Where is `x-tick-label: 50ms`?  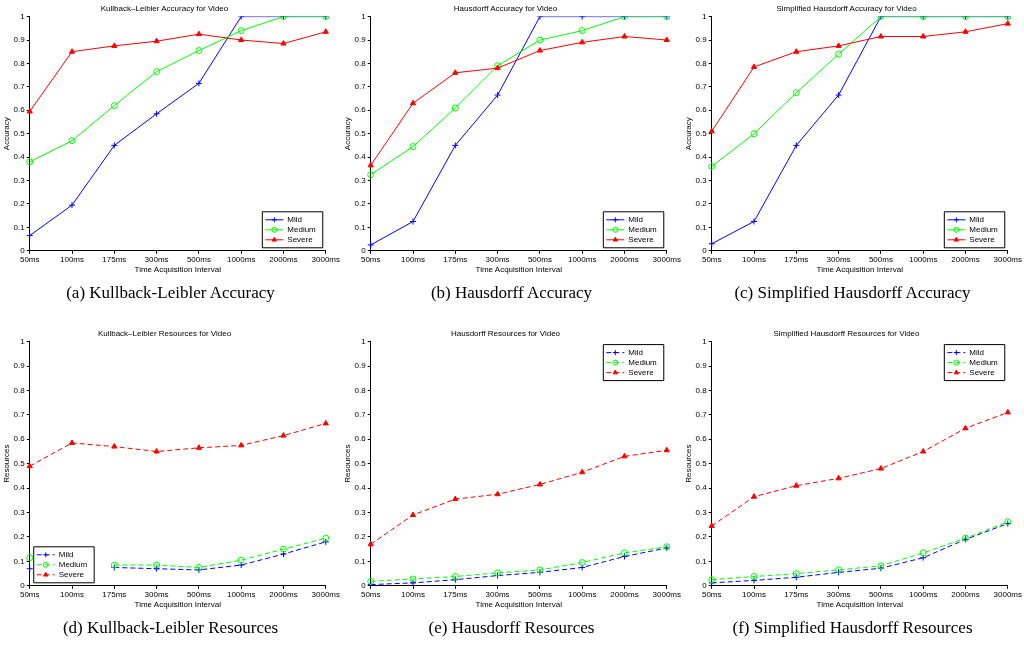 x-tick-label: 50ms is located at coordinates (370, 259).